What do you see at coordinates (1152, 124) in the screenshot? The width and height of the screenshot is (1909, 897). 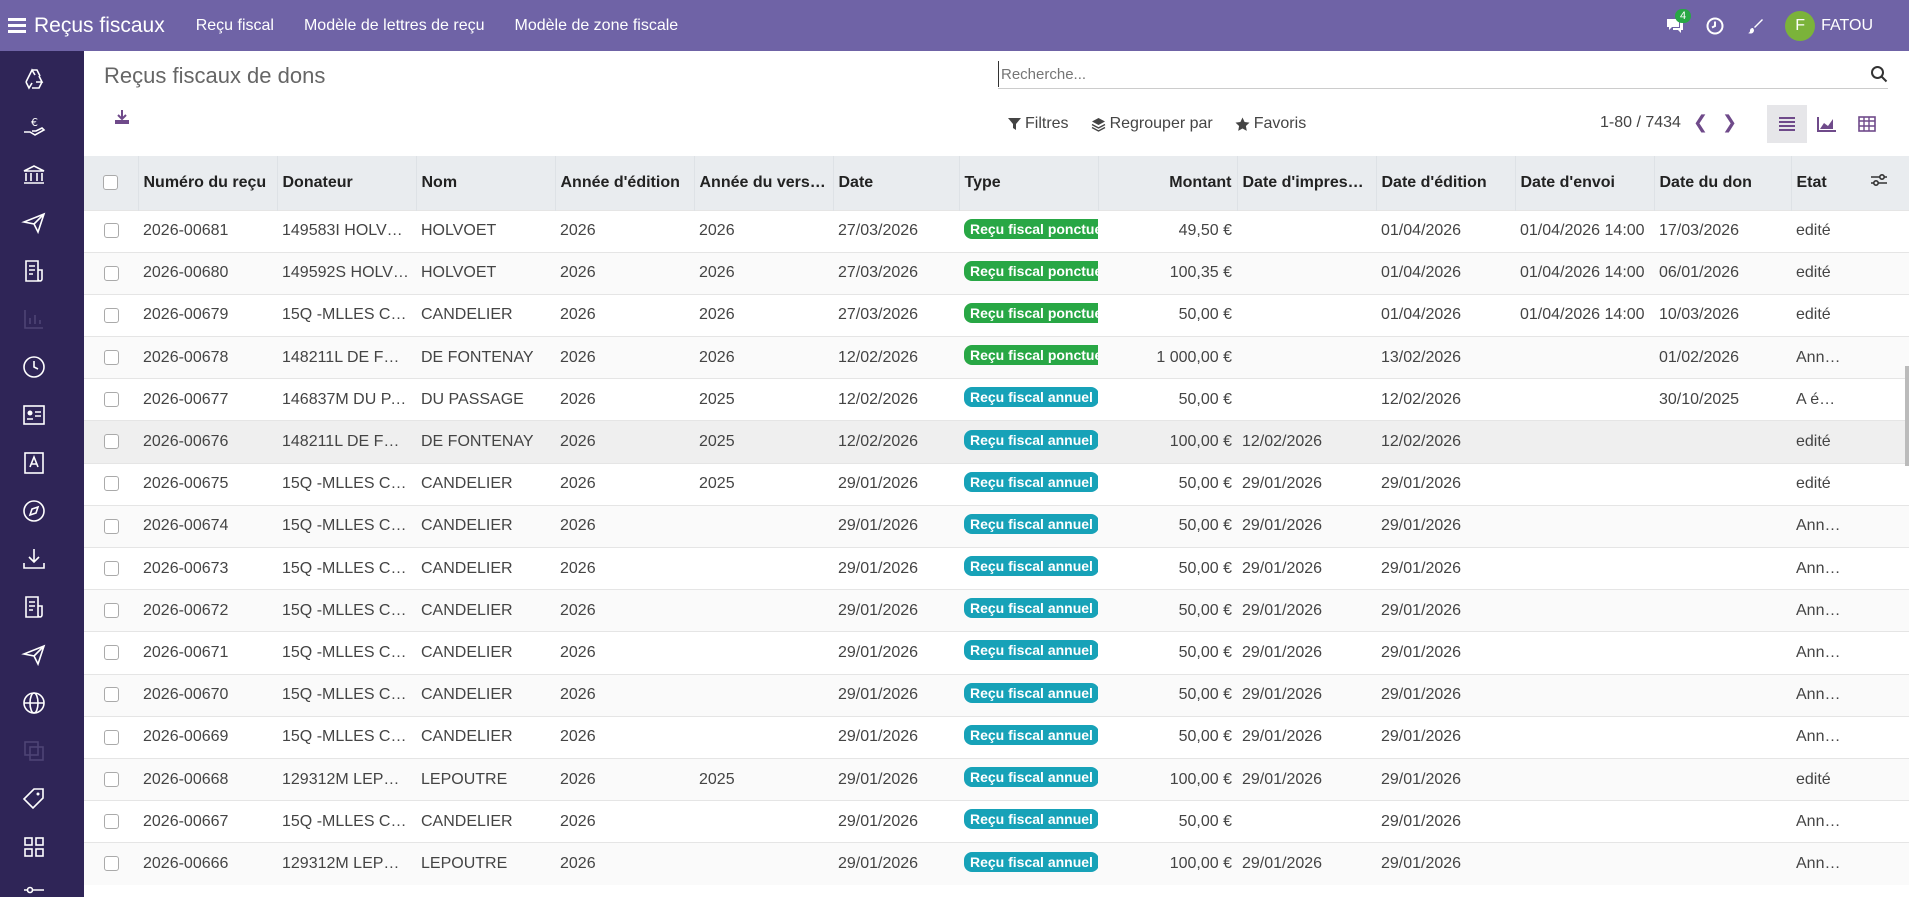 I see `group-by-button: Regrouper par` at bounding box center [1152, 124].